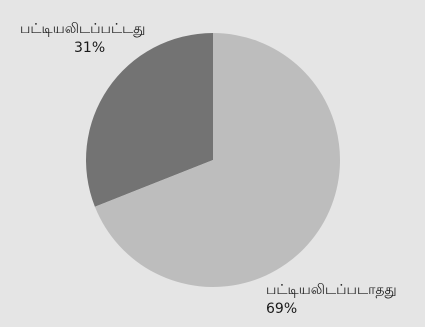 This screenshot has width=425, height=327. What do you see at coordinates (331, 290) in the screenshot?
I see `slice-label-unlisted-name: பட்டியலிடப்படாதது` at bounding box center [331, 290].